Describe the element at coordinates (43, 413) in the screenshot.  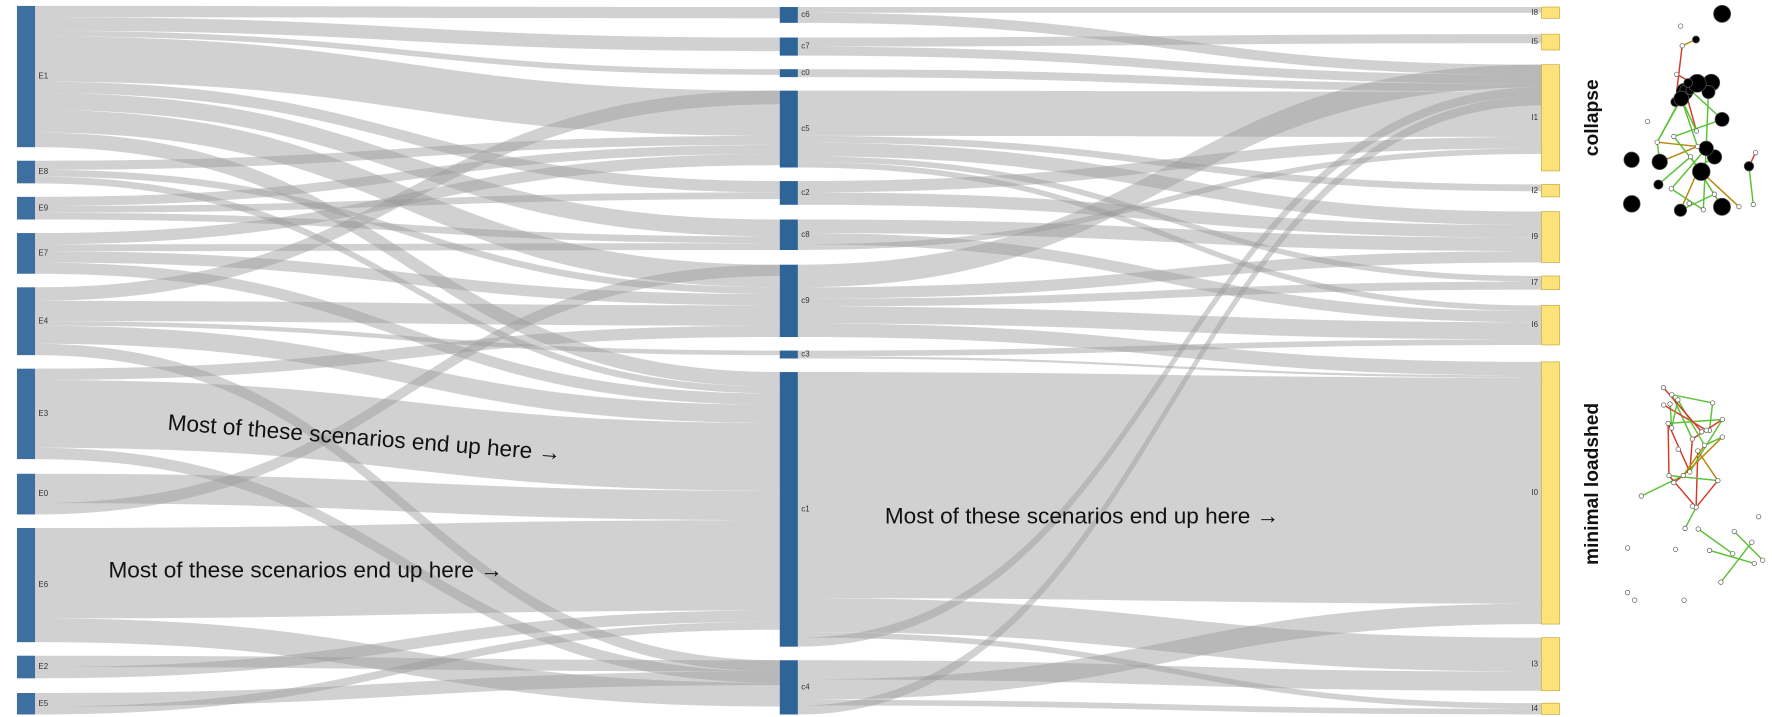
I see `node-label: E3` at that location.